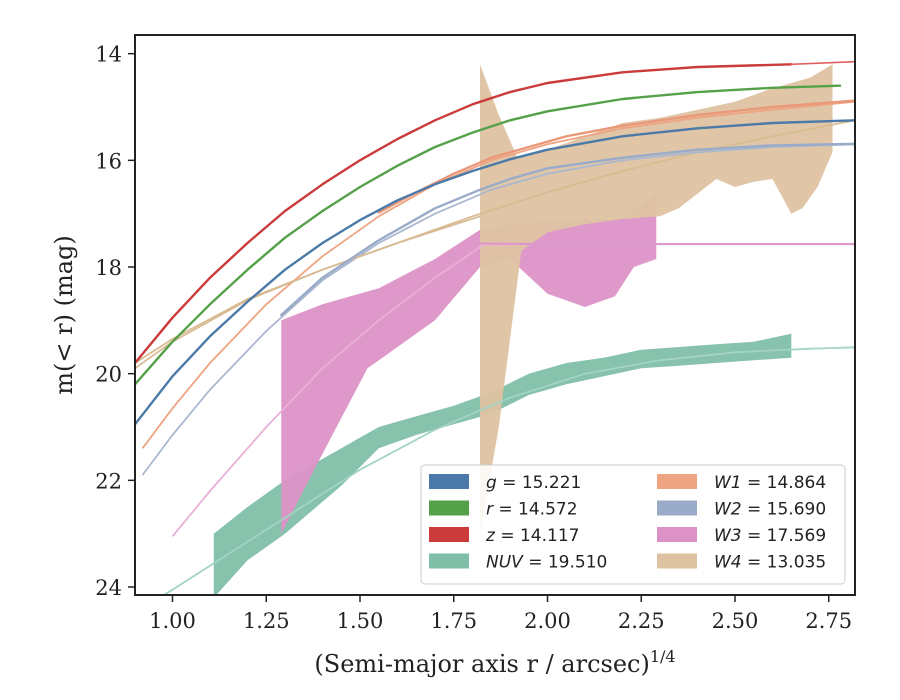 Image resolution: width=900 pixels, height=700 pixels. What do you see at coordinates (770, 483) in the screenshot?
I see `legend-label-w1: W1 = 14.864` at bounding box center [770, 483].